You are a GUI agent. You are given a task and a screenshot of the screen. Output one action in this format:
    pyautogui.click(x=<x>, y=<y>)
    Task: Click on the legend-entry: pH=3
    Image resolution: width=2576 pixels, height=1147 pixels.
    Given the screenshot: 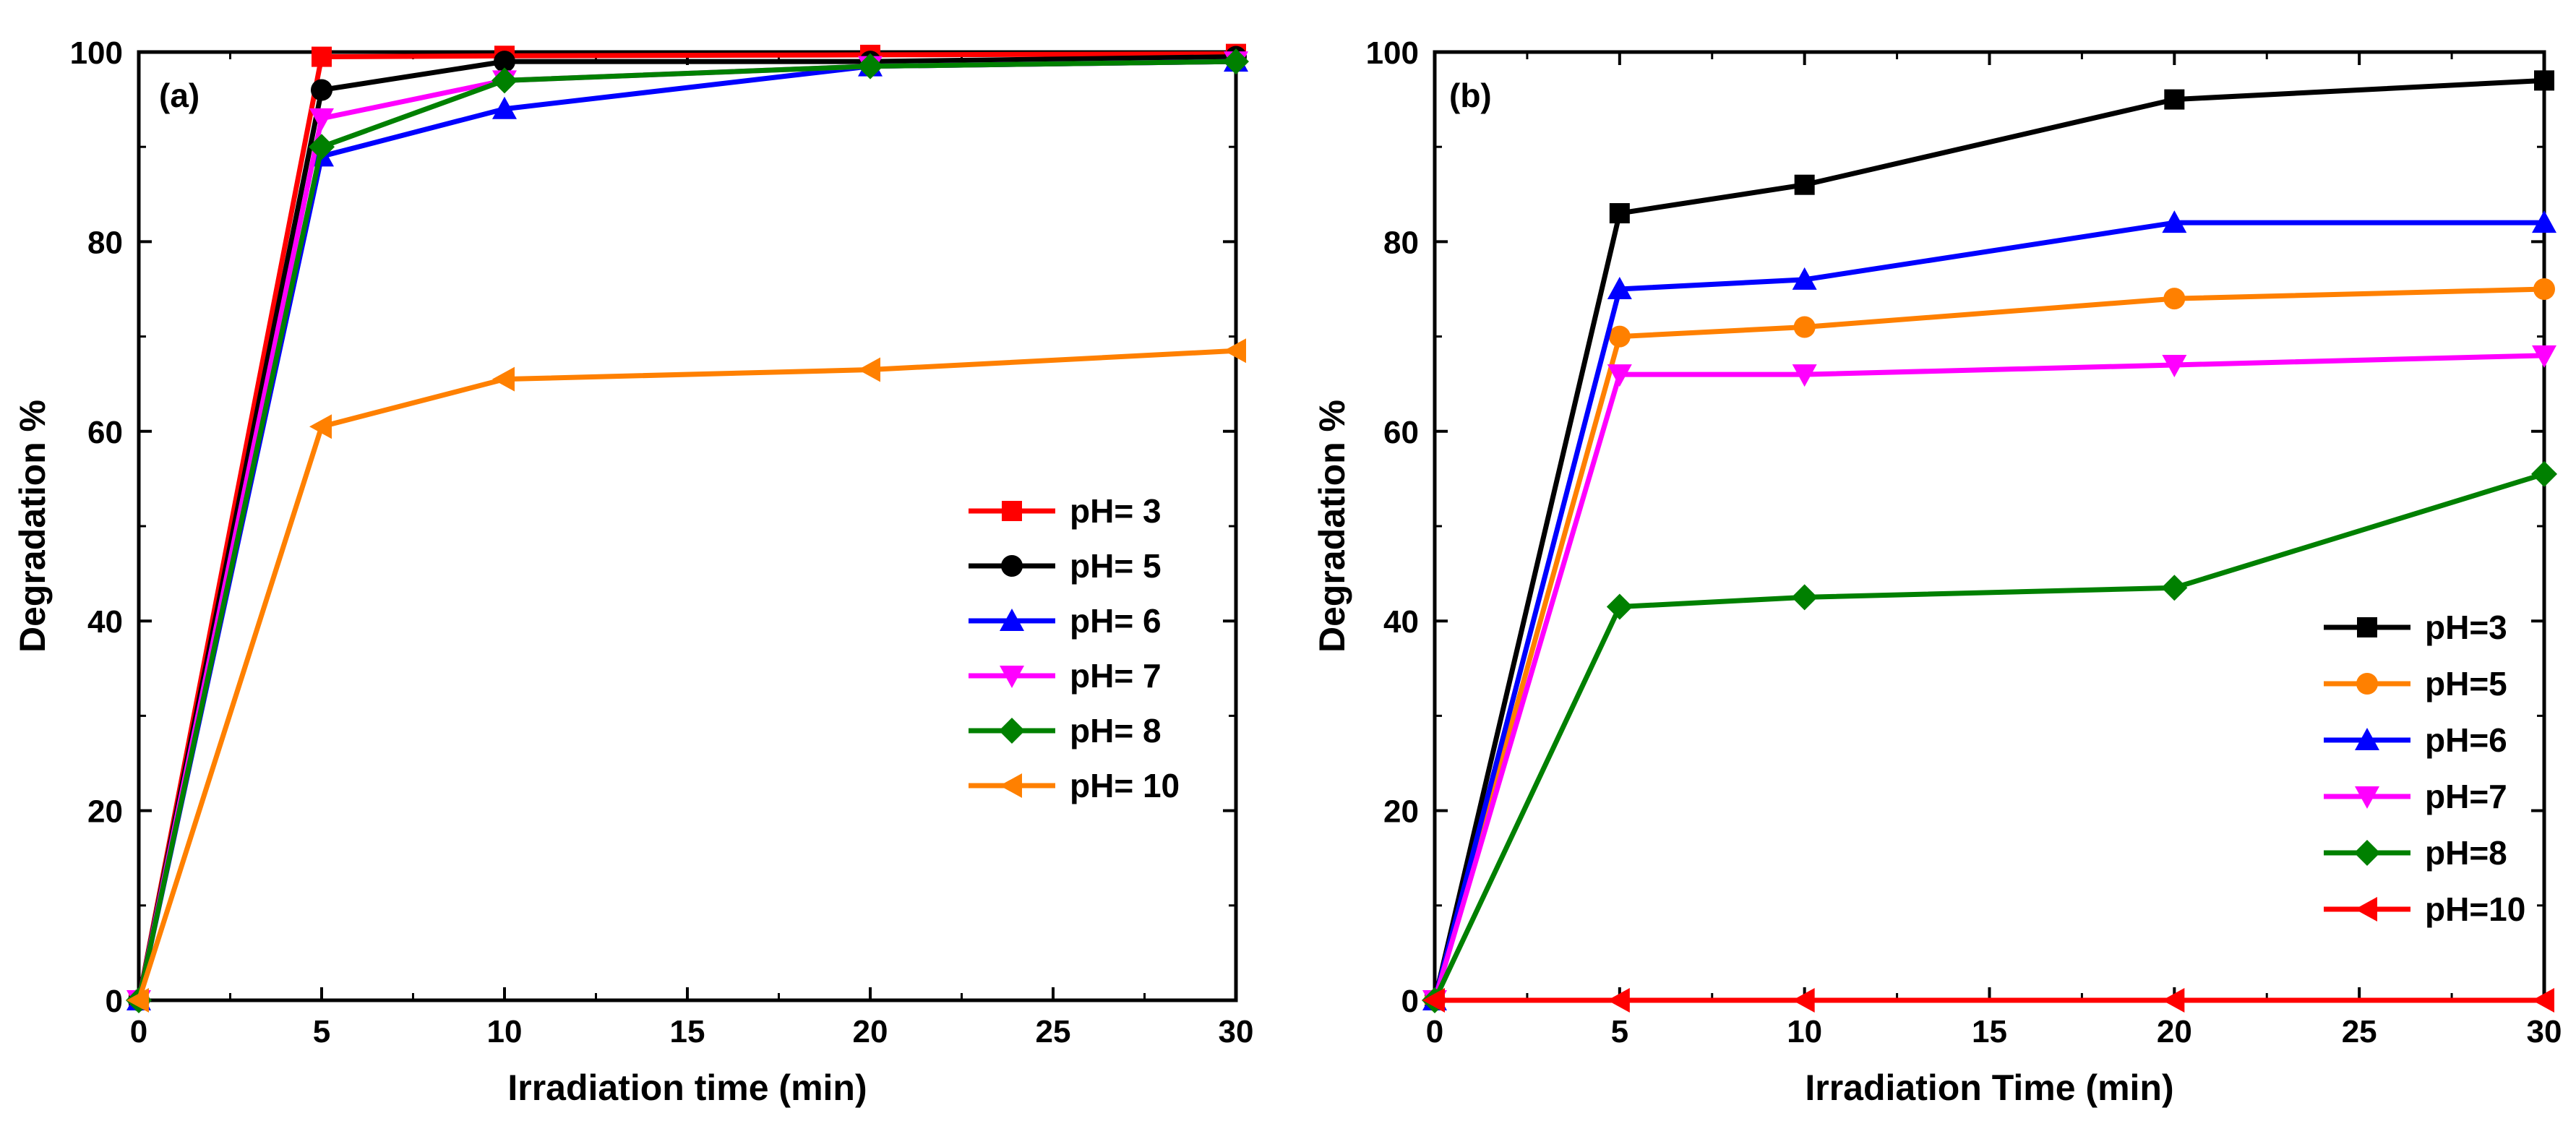 What is the action you would take?
    pyautogui.click(x=2416, y=627)
    